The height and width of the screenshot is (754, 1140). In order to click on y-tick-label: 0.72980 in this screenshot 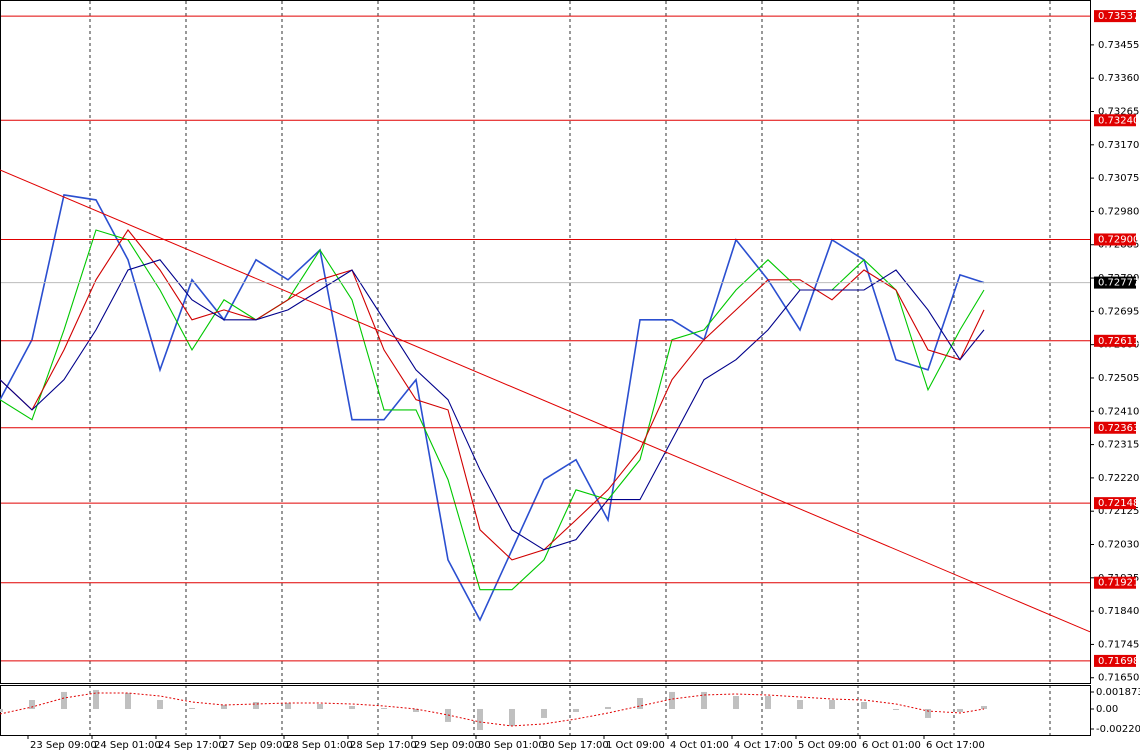, I will do `click(1118, 211)`.